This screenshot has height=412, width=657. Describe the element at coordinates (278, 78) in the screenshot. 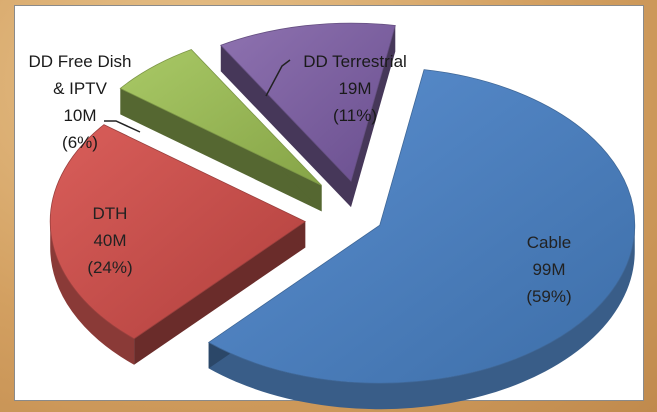

I see `leader-line-terrestrial` at that location.